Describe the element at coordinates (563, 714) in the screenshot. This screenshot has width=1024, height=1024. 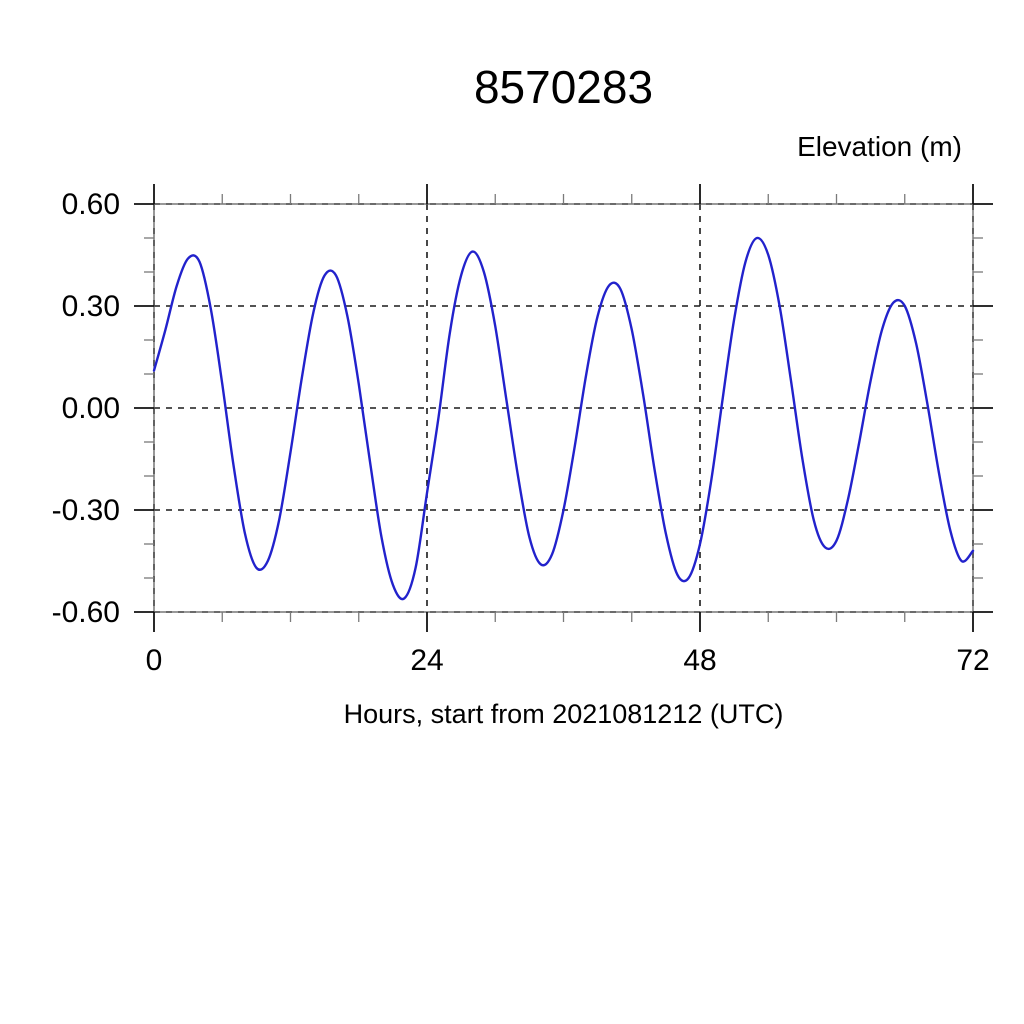
I see `x-axis-title: Hours, start from 2021081212 (UTC)` at that location.